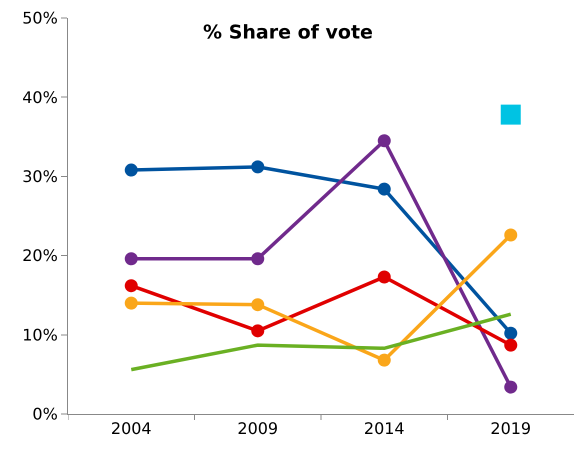 This screenshot has height=456, width=576. What do you see at coordinates (131, 428) in the screenshot?
I see `x-tick-label: 2004` at bounding box center [131, 428].